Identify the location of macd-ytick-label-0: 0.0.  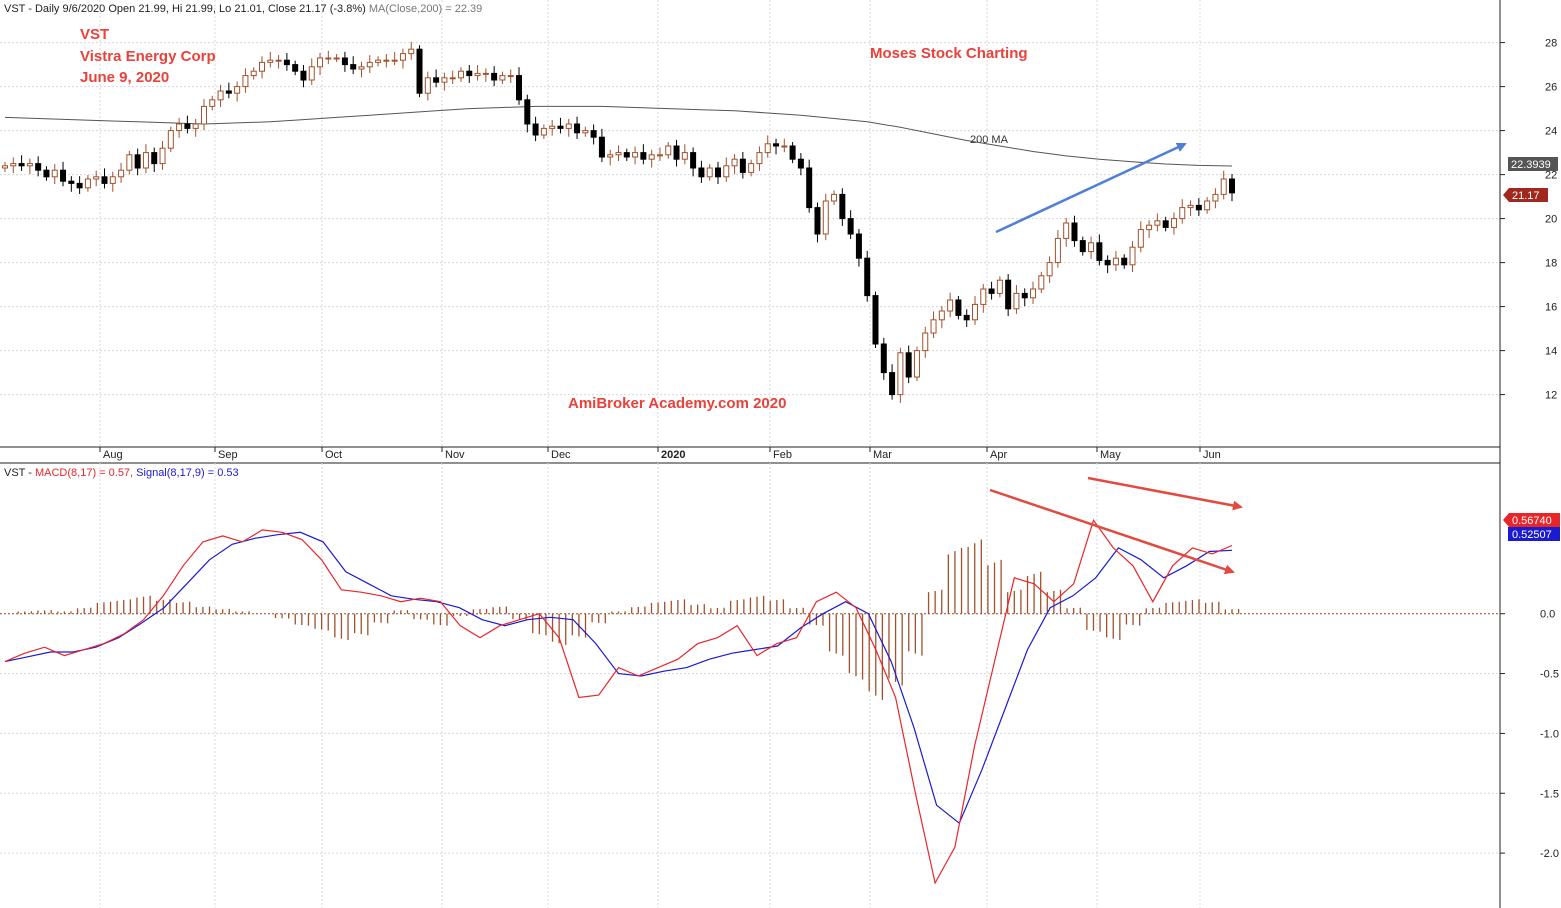
(1547, 615).